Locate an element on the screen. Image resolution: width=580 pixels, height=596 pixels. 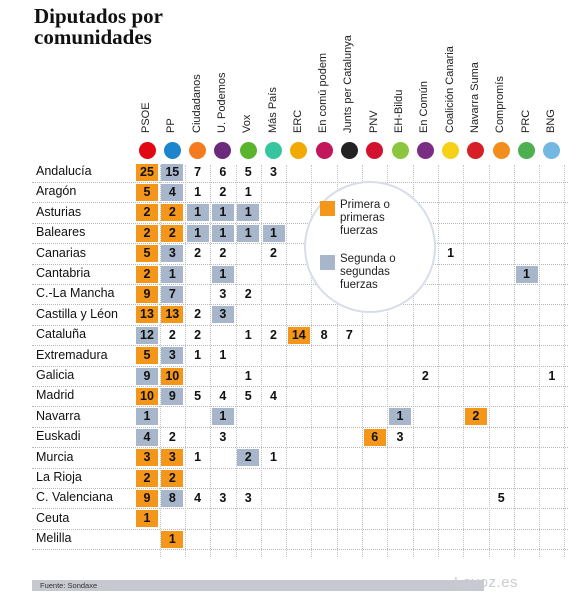
party-label: BNG is located at coordinates (550, 121).